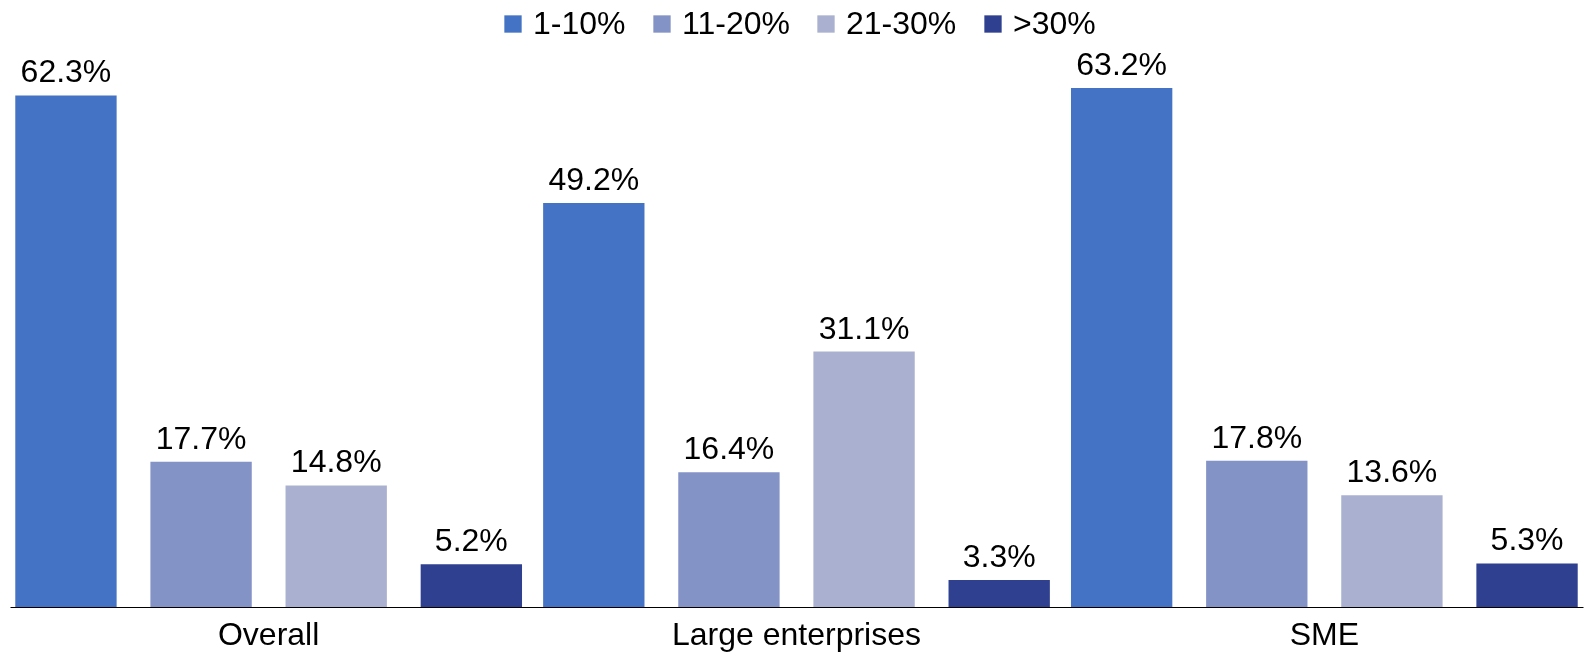 The height and width of the screenshot is (658, 1593). What do you see at coordinates (1122, 64) in the screenshot?
I see `data-label: 63.2%` at bounding box center [1122, 64].